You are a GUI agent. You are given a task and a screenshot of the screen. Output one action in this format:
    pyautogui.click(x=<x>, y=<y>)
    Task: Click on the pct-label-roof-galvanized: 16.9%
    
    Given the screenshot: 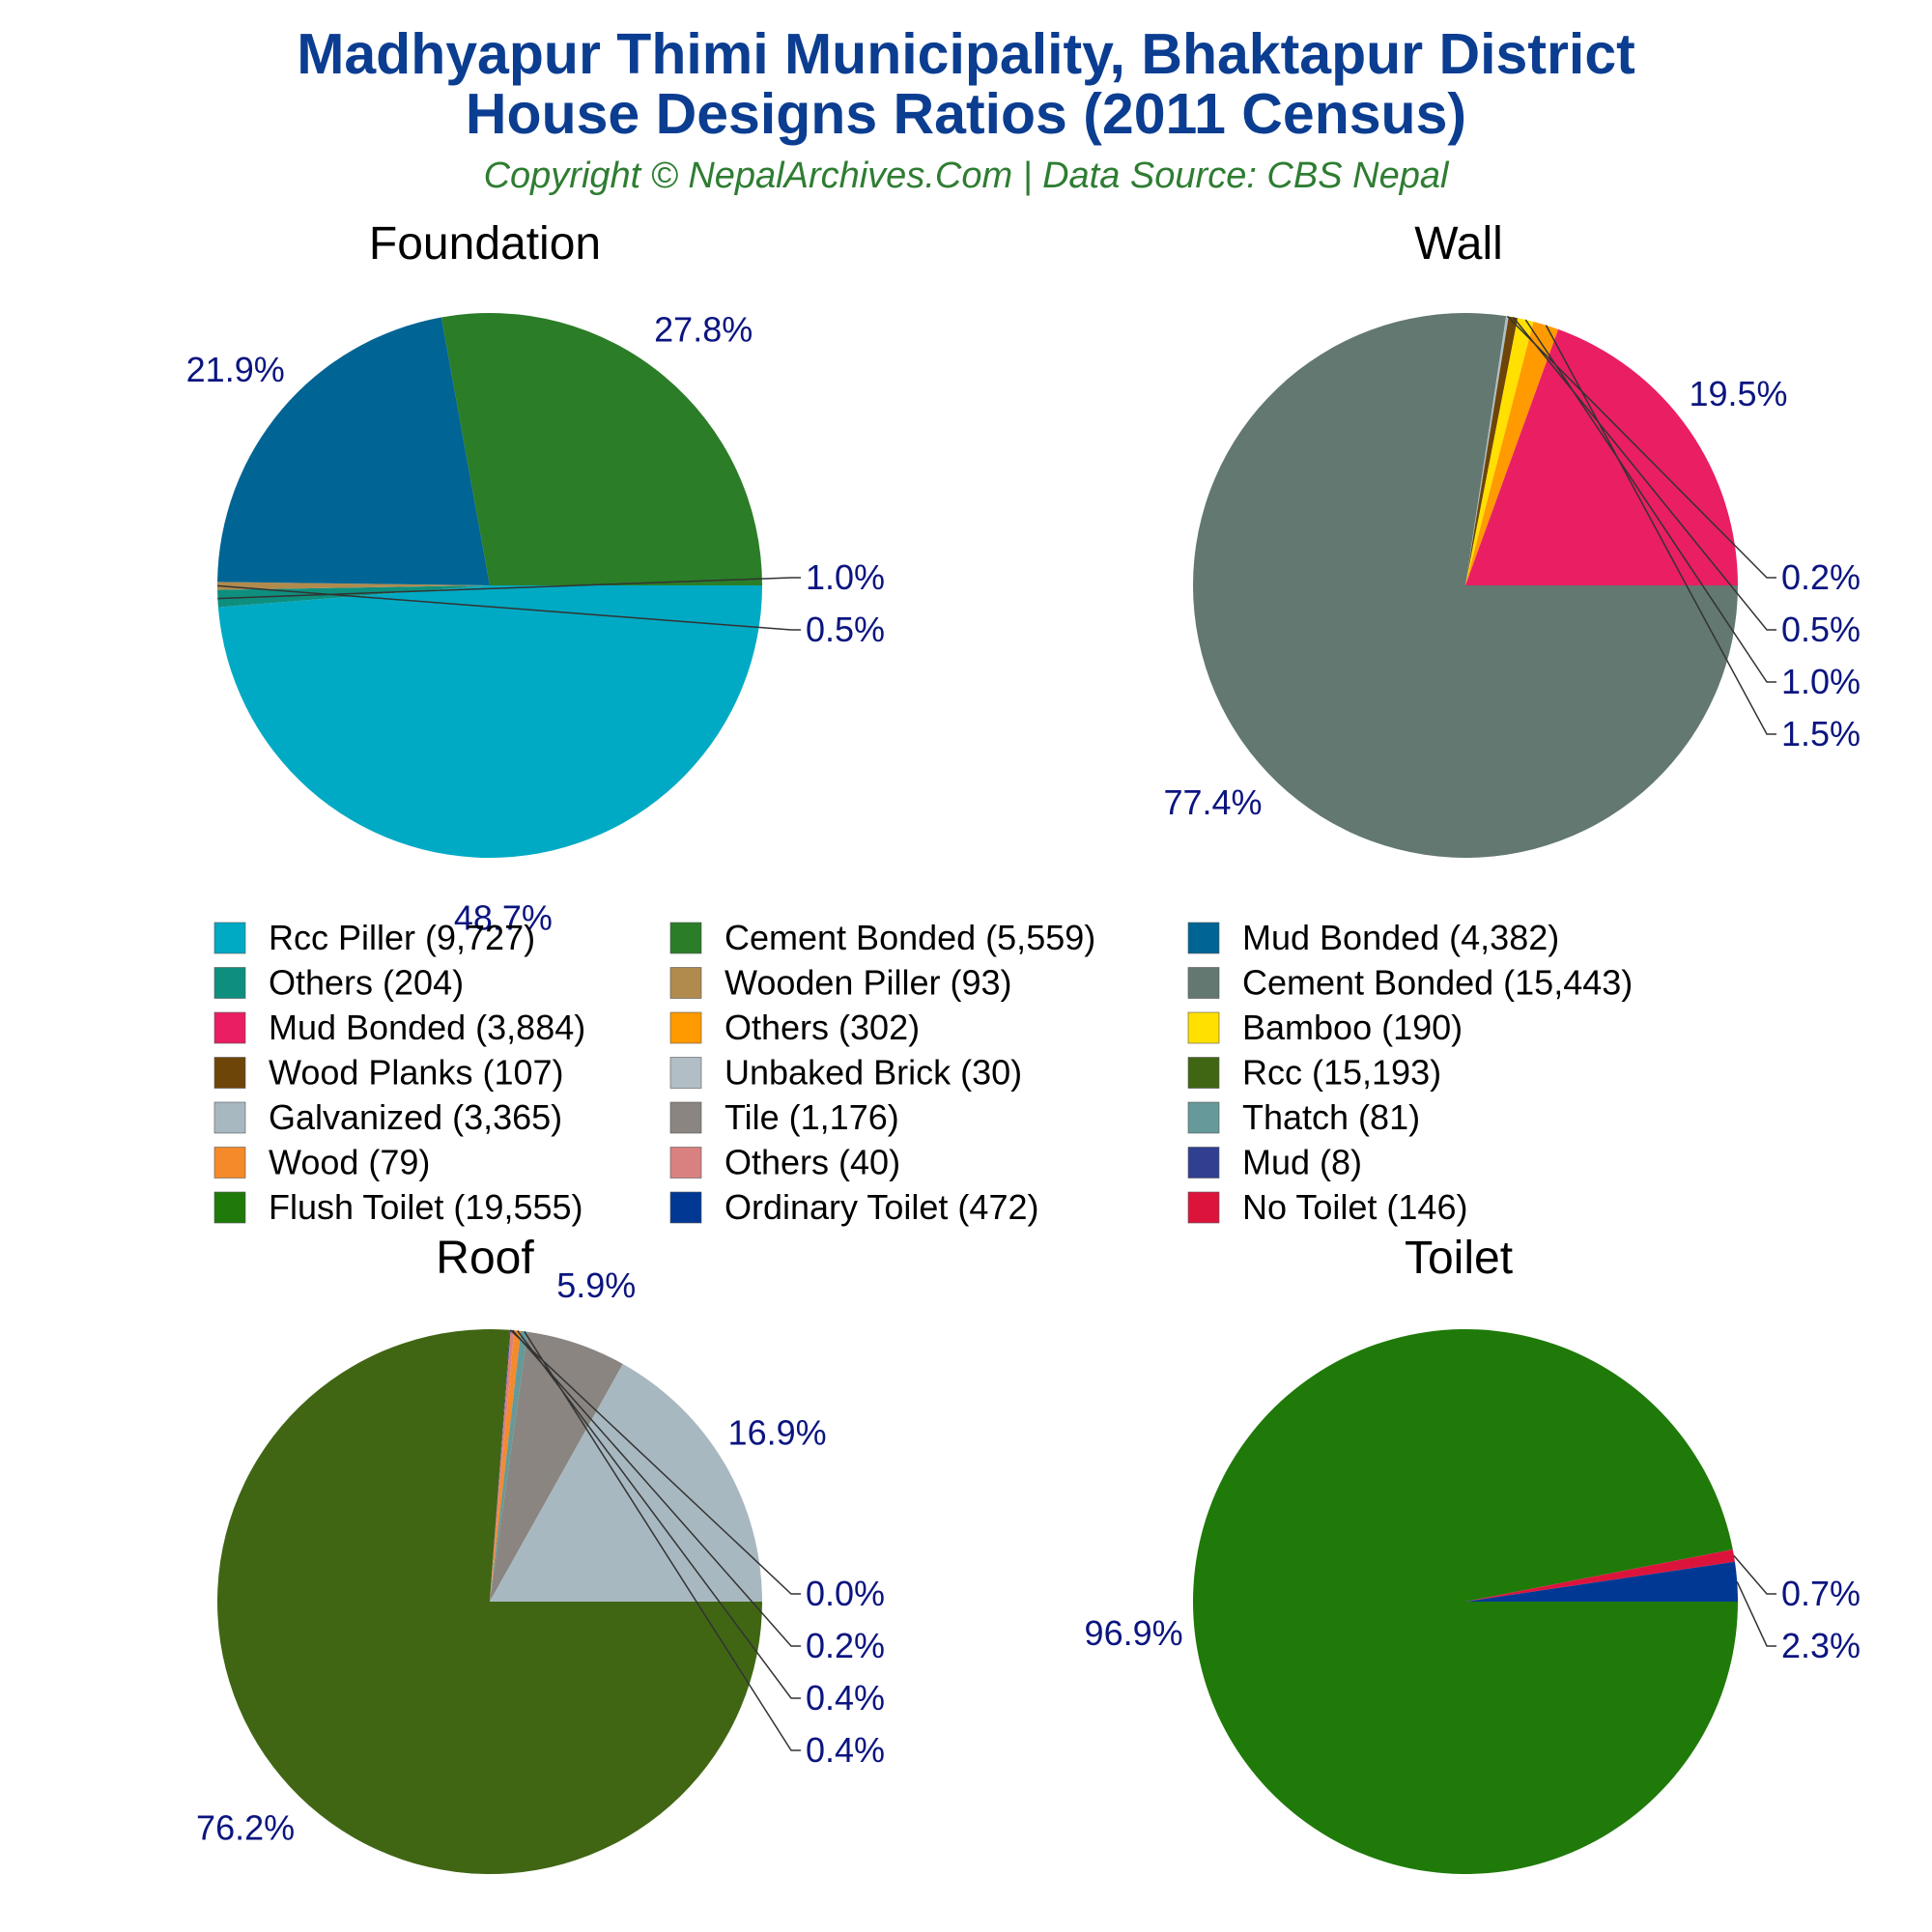 What is the action you would take?
    pyautogui.click(x=777, y=1433)
    